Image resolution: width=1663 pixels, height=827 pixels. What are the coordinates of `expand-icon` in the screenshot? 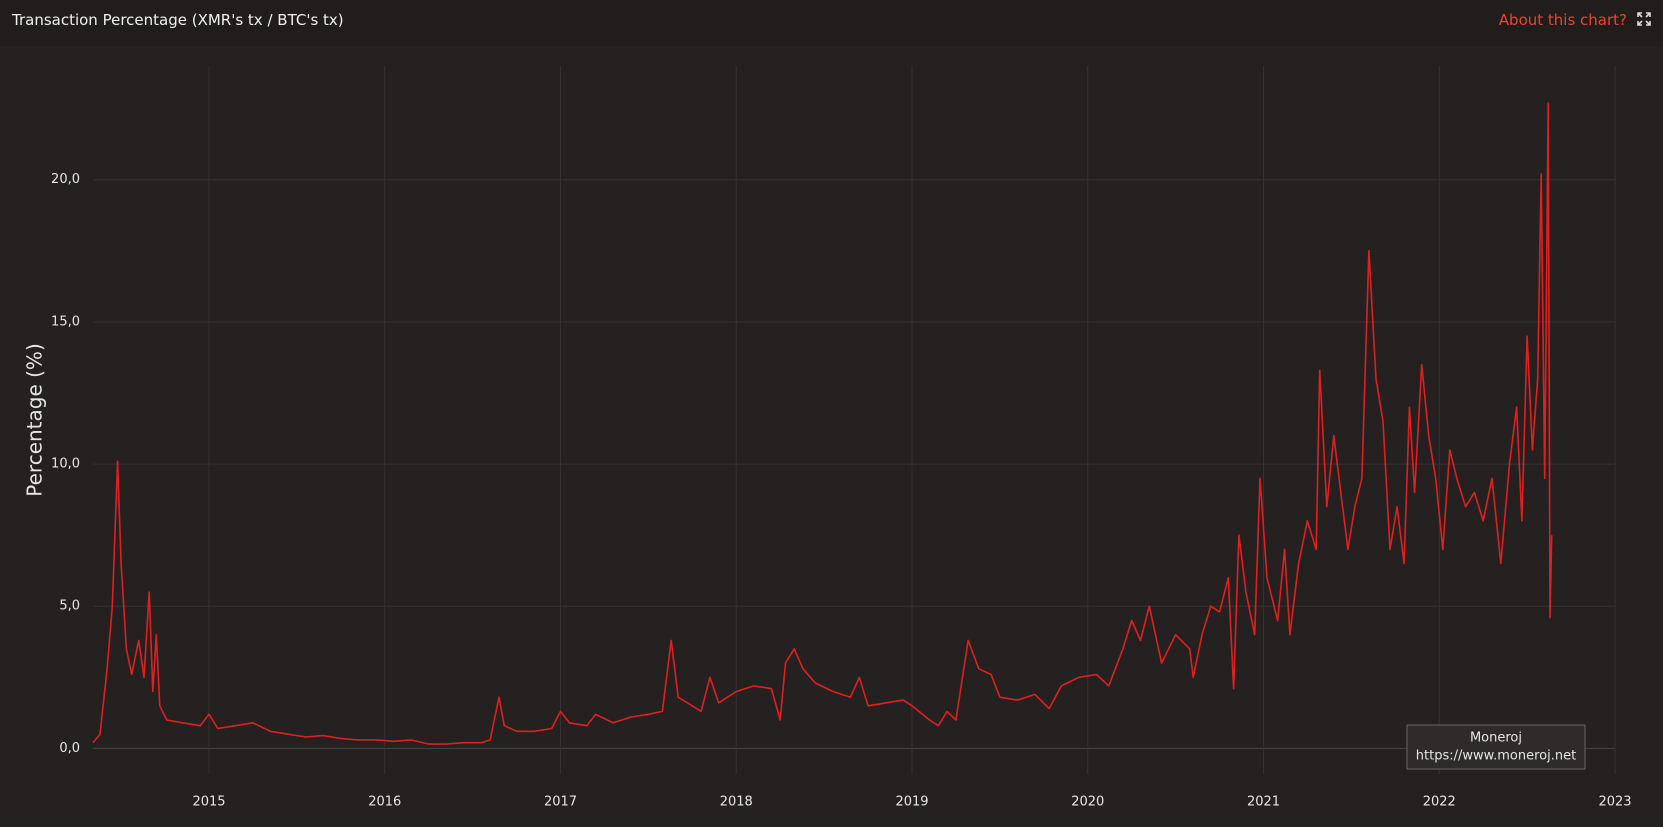 It's located at (1644, 19).